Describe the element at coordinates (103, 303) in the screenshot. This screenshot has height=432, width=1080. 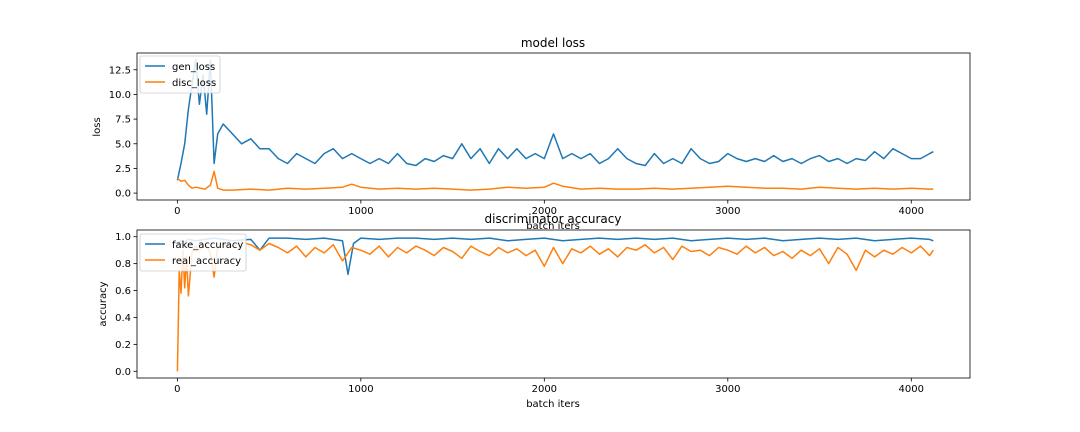
I see `accuracy-chart-ylabel: accuracy` at that location.